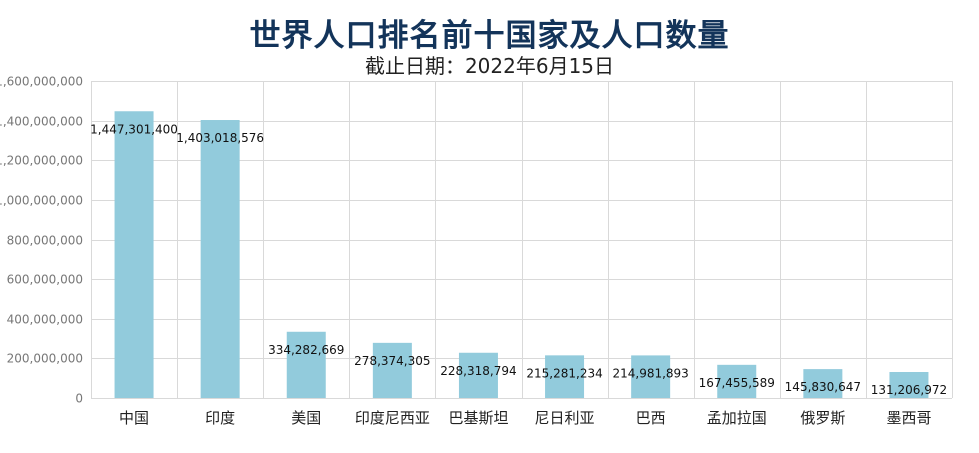 This screenshot has width=979, height=453. Describe the element at coordinates (478, 371) in the screenshot. I see `data-label: 228,318,794` at that location.